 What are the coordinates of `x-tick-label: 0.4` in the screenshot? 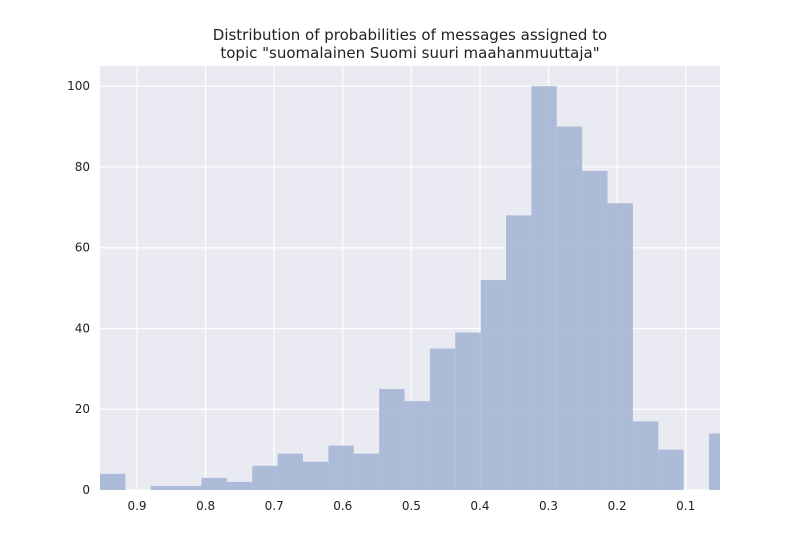 It's located at (479, 506).